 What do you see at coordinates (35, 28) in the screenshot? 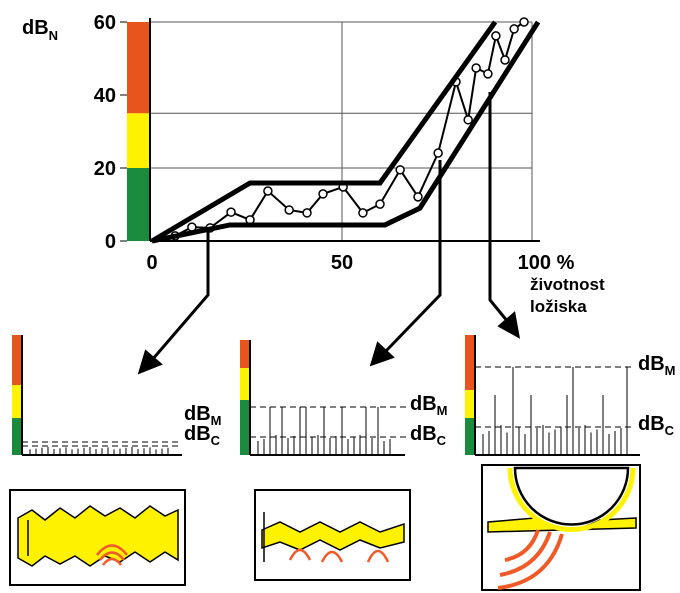
I see `y-axis-label-main: dB` at bounding box center [35, 28].